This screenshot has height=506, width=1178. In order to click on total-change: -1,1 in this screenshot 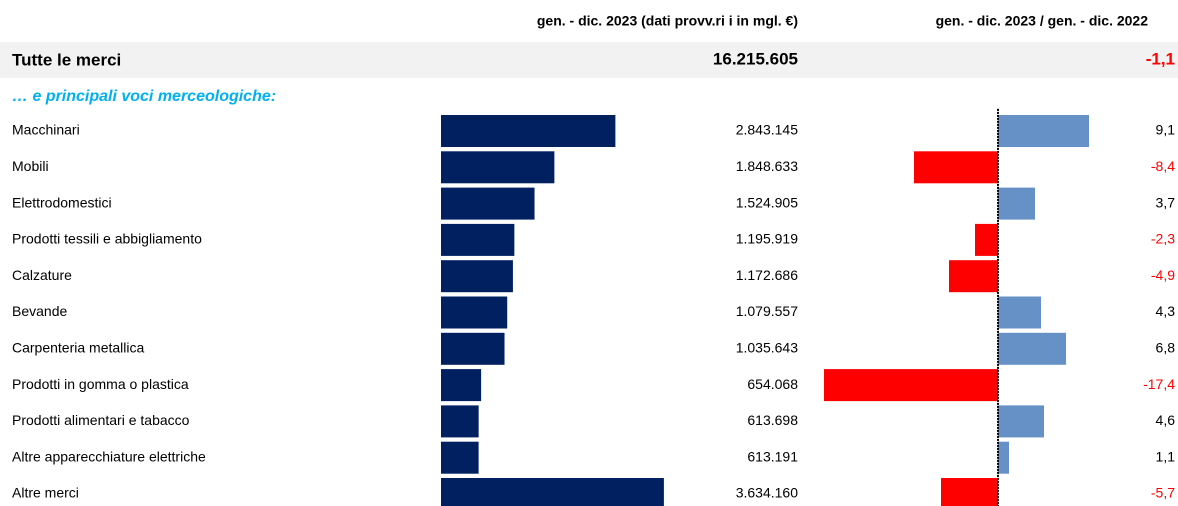, I will do `click(1160, 58)`.